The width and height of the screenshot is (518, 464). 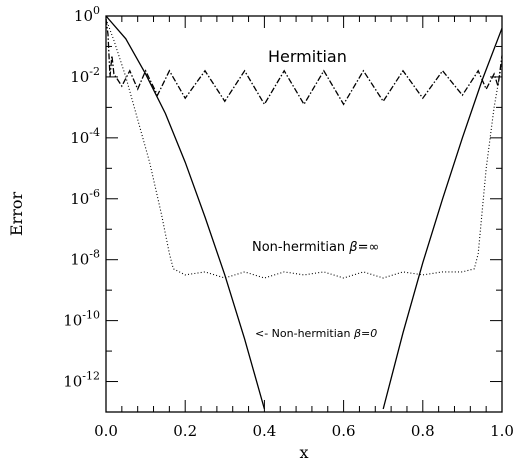 I want to click on x-tick-label: 1.0, so click(x=502, y=431).